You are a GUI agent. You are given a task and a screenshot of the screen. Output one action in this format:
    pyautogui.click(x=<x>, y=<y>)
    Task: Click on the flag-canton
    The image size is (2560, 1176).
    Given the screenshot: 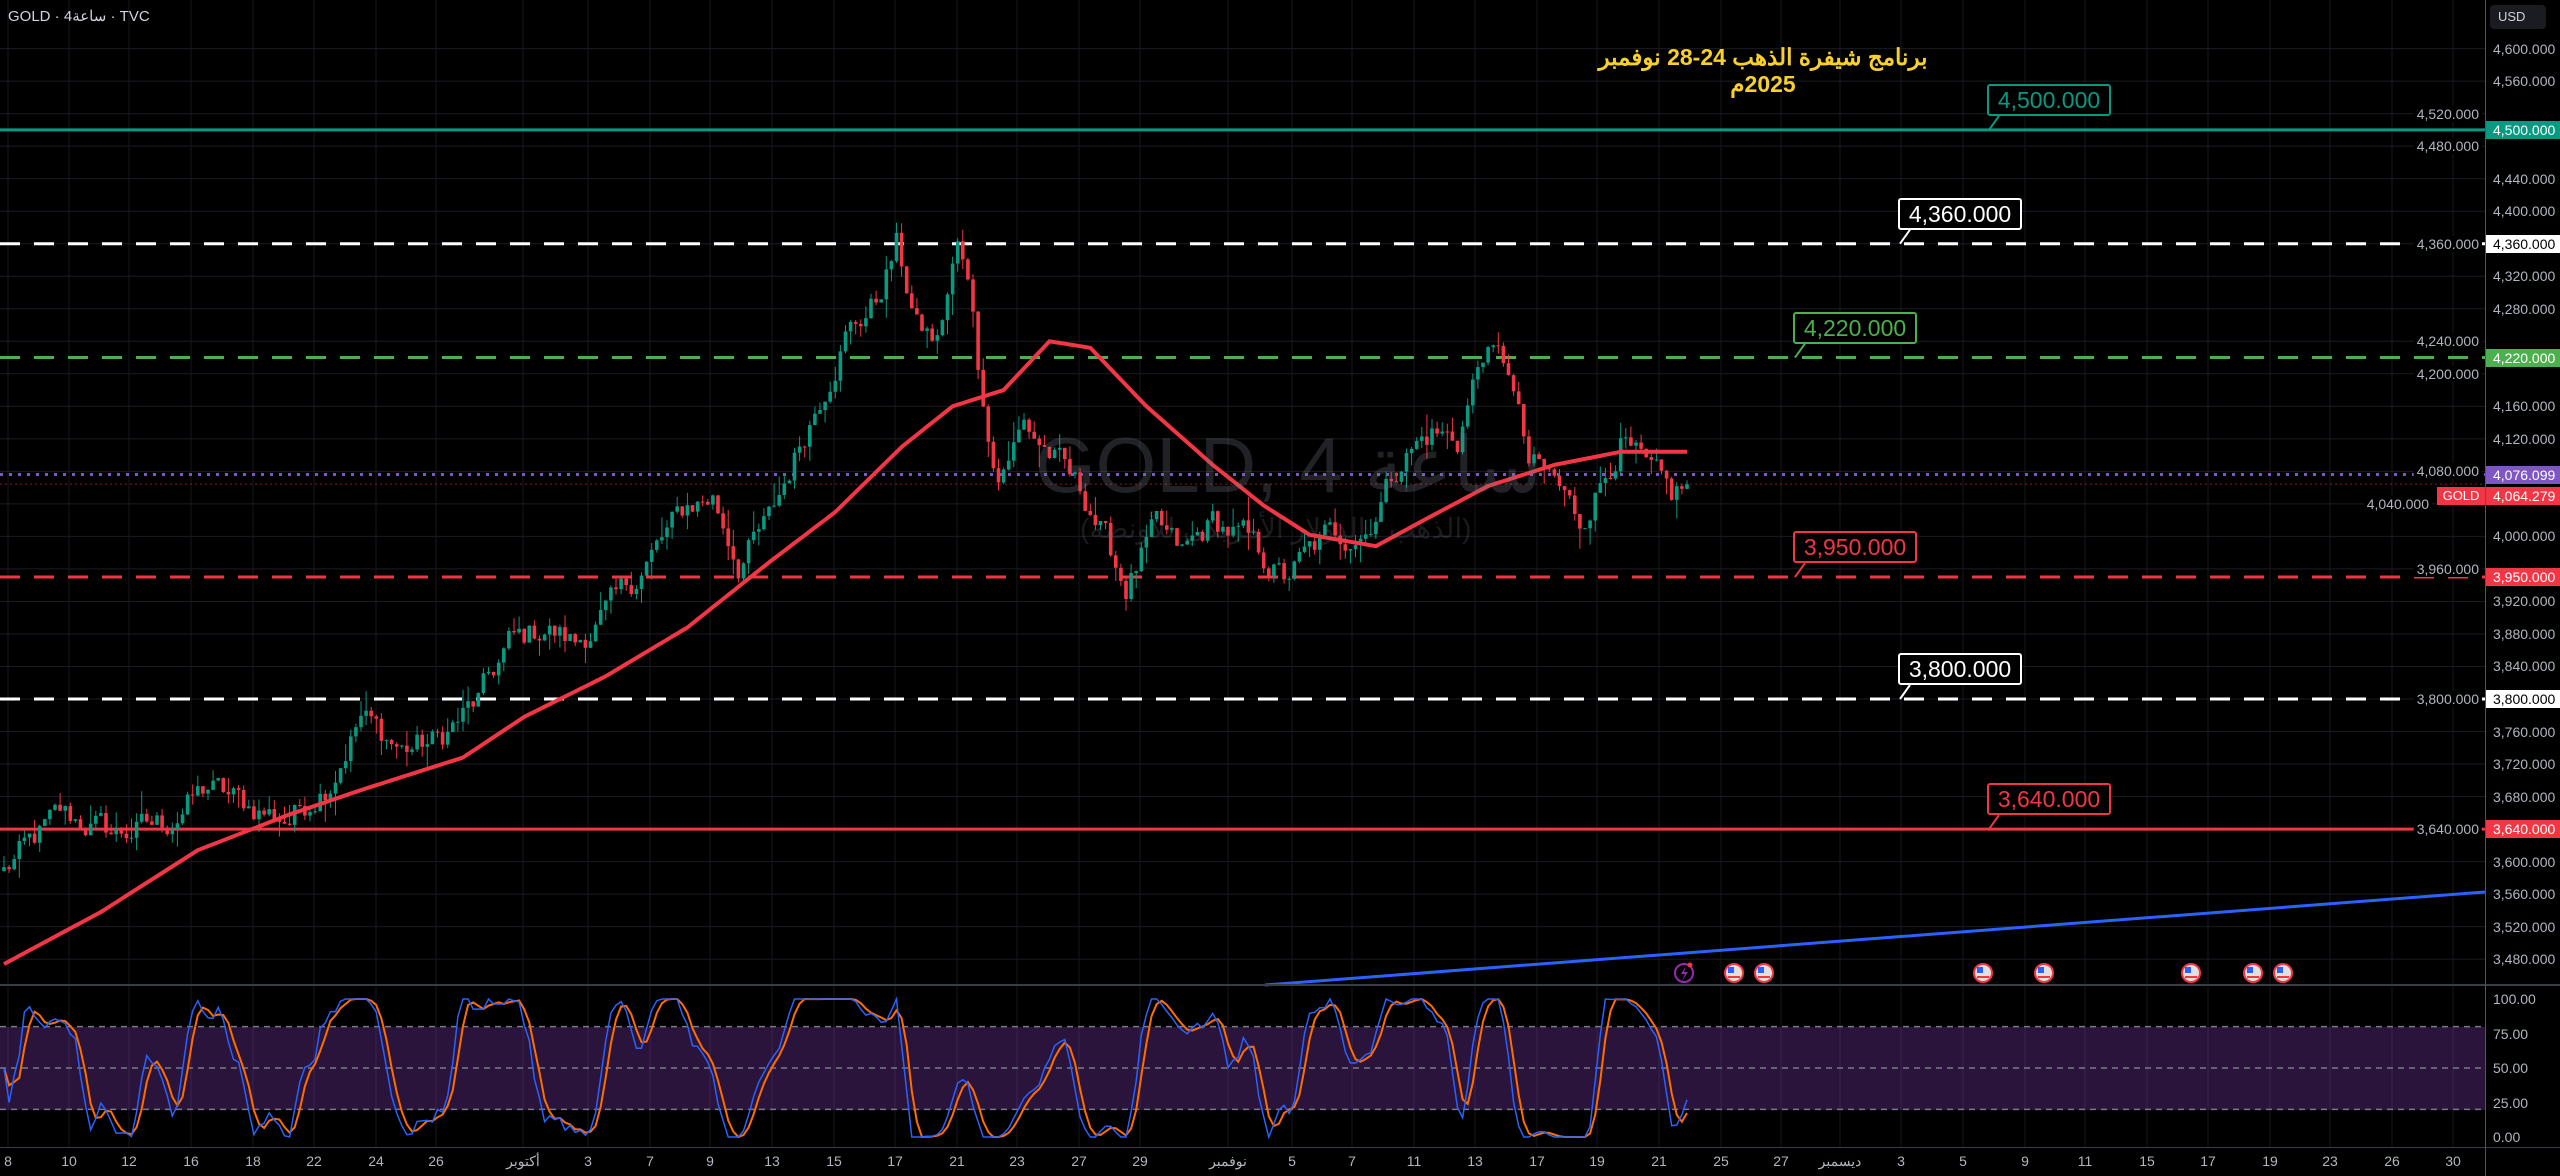 What is the action you would take?
    pyautogui.click(x=2280, y=970)
    